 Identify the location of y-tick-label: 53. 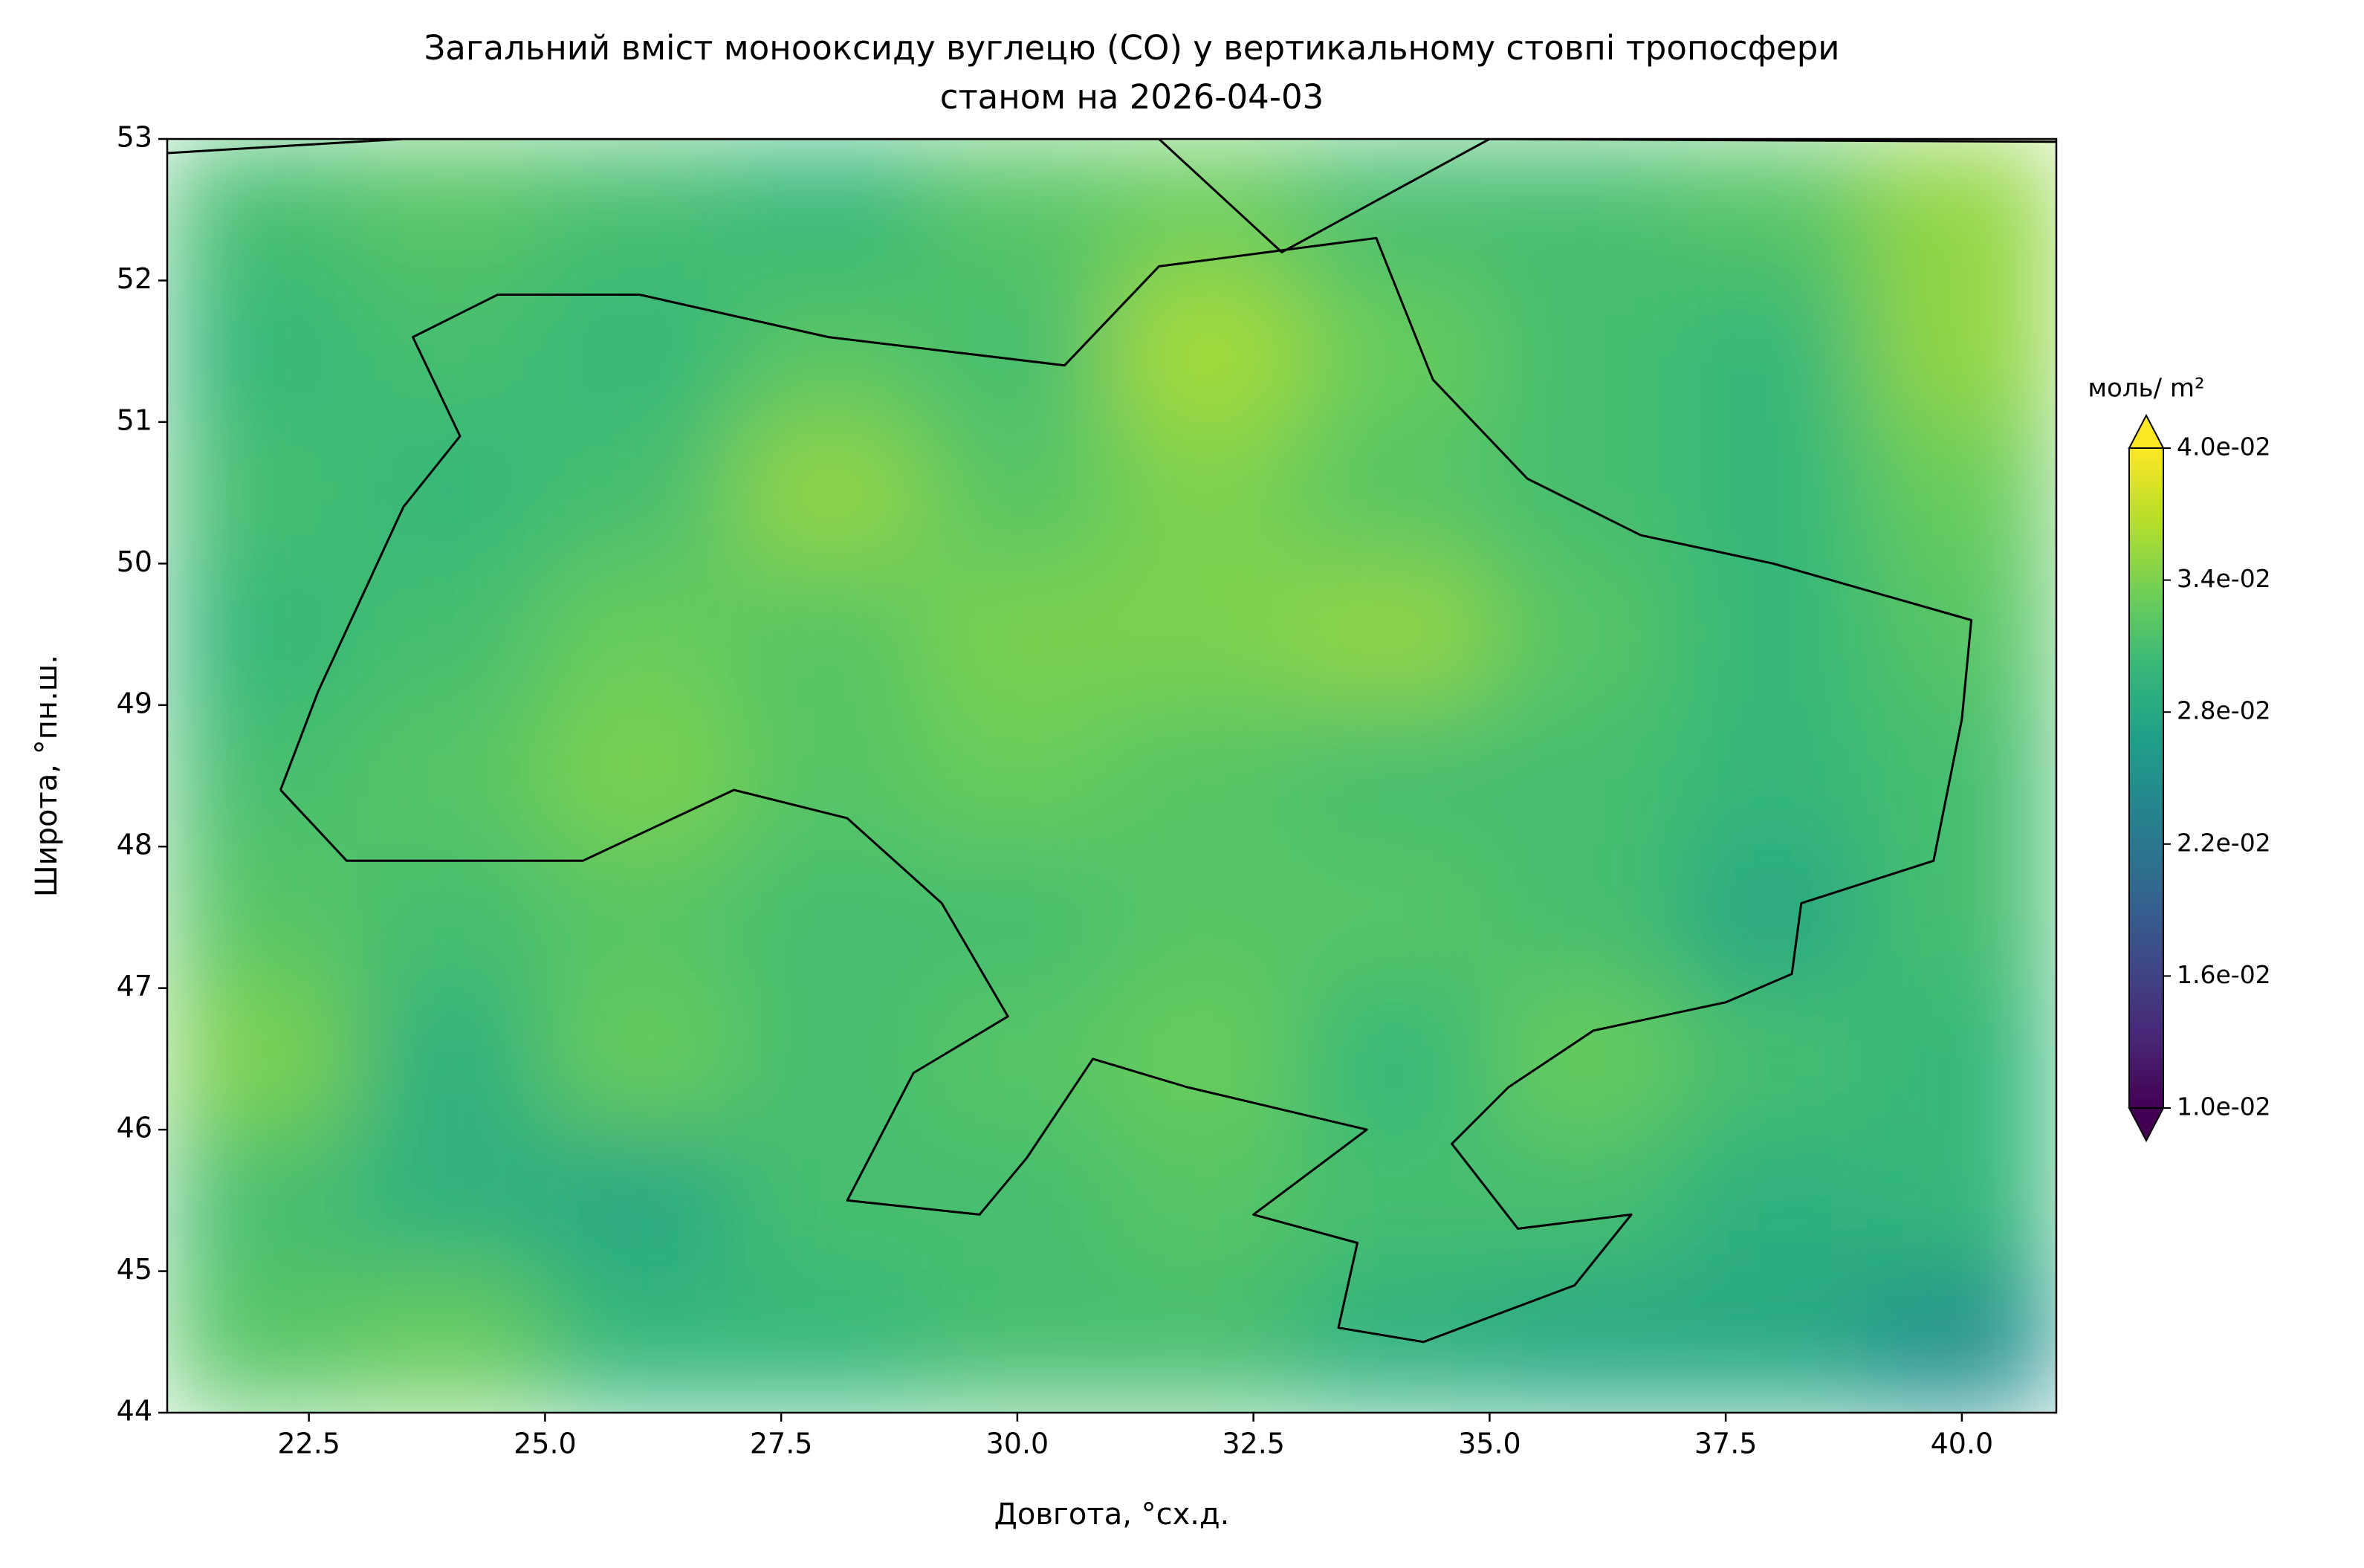
(134, 137).